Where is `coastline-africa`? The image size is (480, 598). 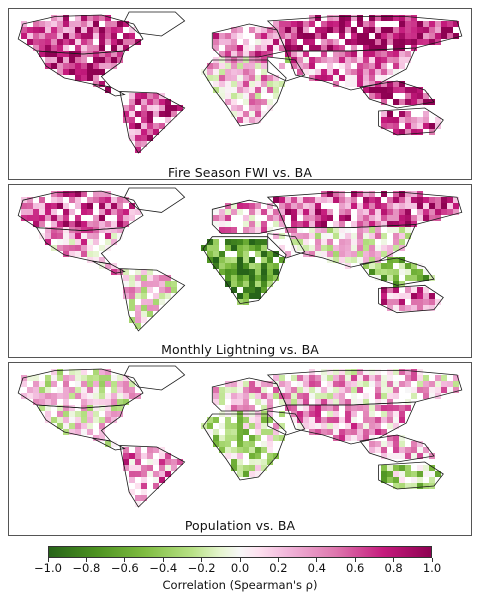 coastline-africa is located at coordinates (244, 93).